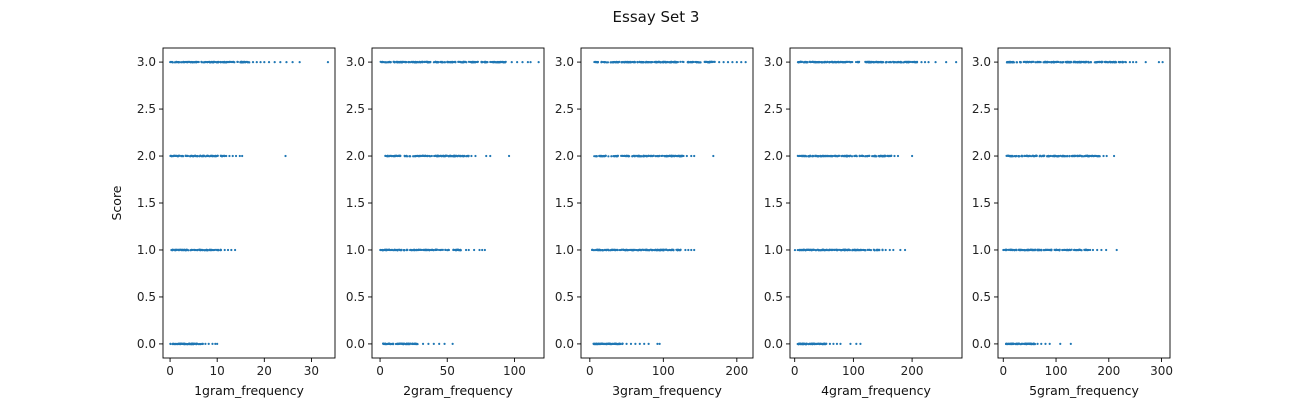 Image resolution: width=1300 pixels, height=400 pixels. I want to click on x-tick-label: 200, so click(736, 371).